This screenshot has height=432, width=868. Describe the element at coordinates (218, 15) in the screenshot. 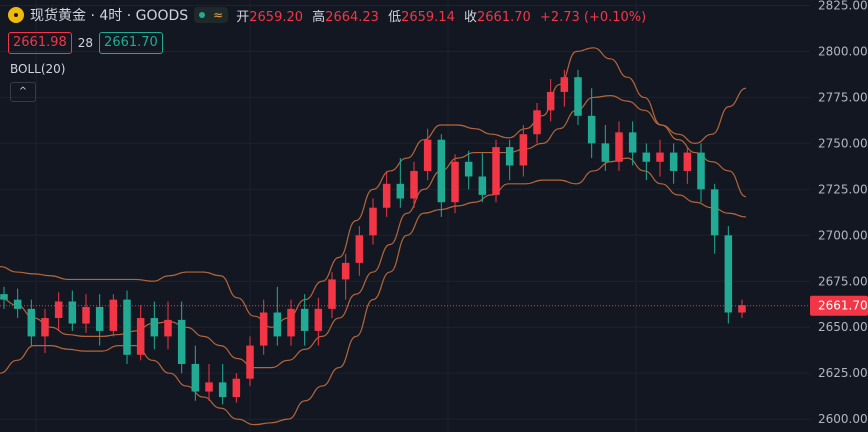

I see `wave-icon: ≈` at that location.